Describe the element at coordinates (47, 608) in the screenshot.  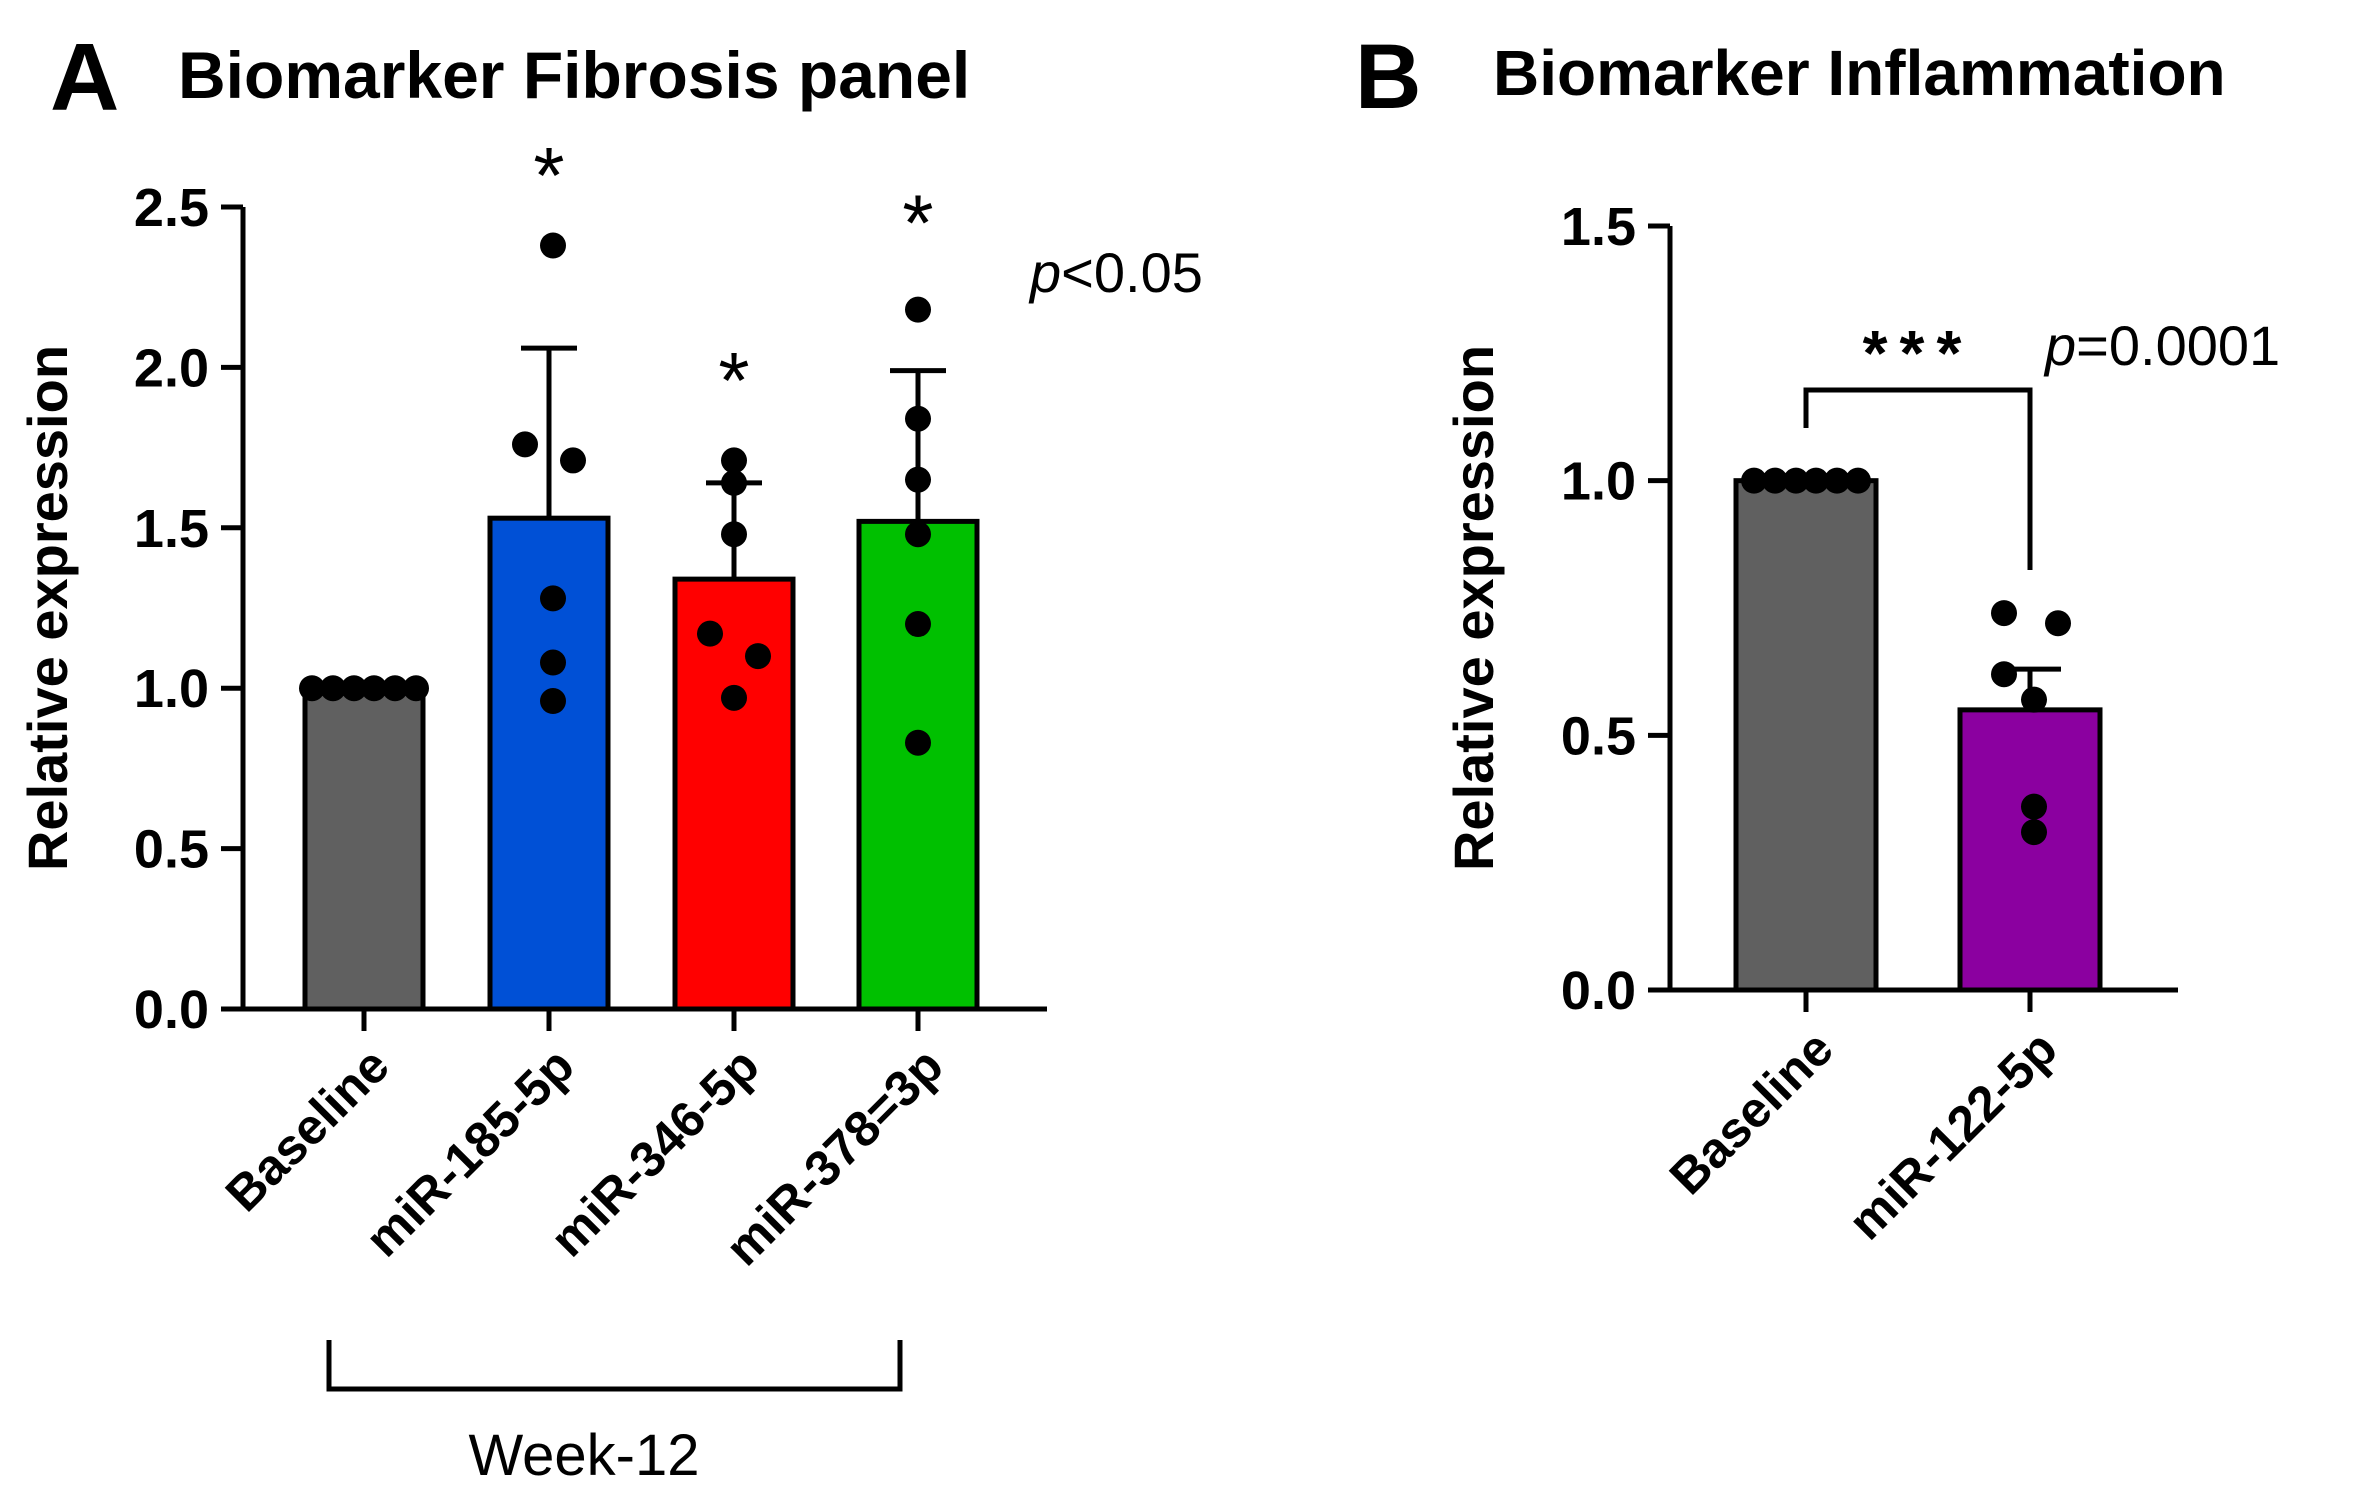
I see `panel-a-ylabel: Relative expression` at that location.